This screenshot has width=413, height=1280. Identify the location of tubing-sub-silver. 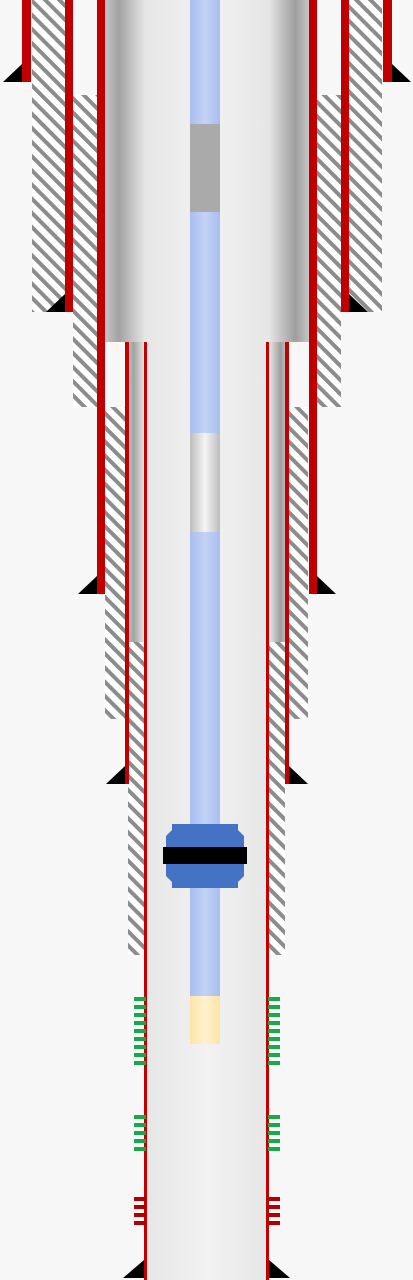
(205, 482).